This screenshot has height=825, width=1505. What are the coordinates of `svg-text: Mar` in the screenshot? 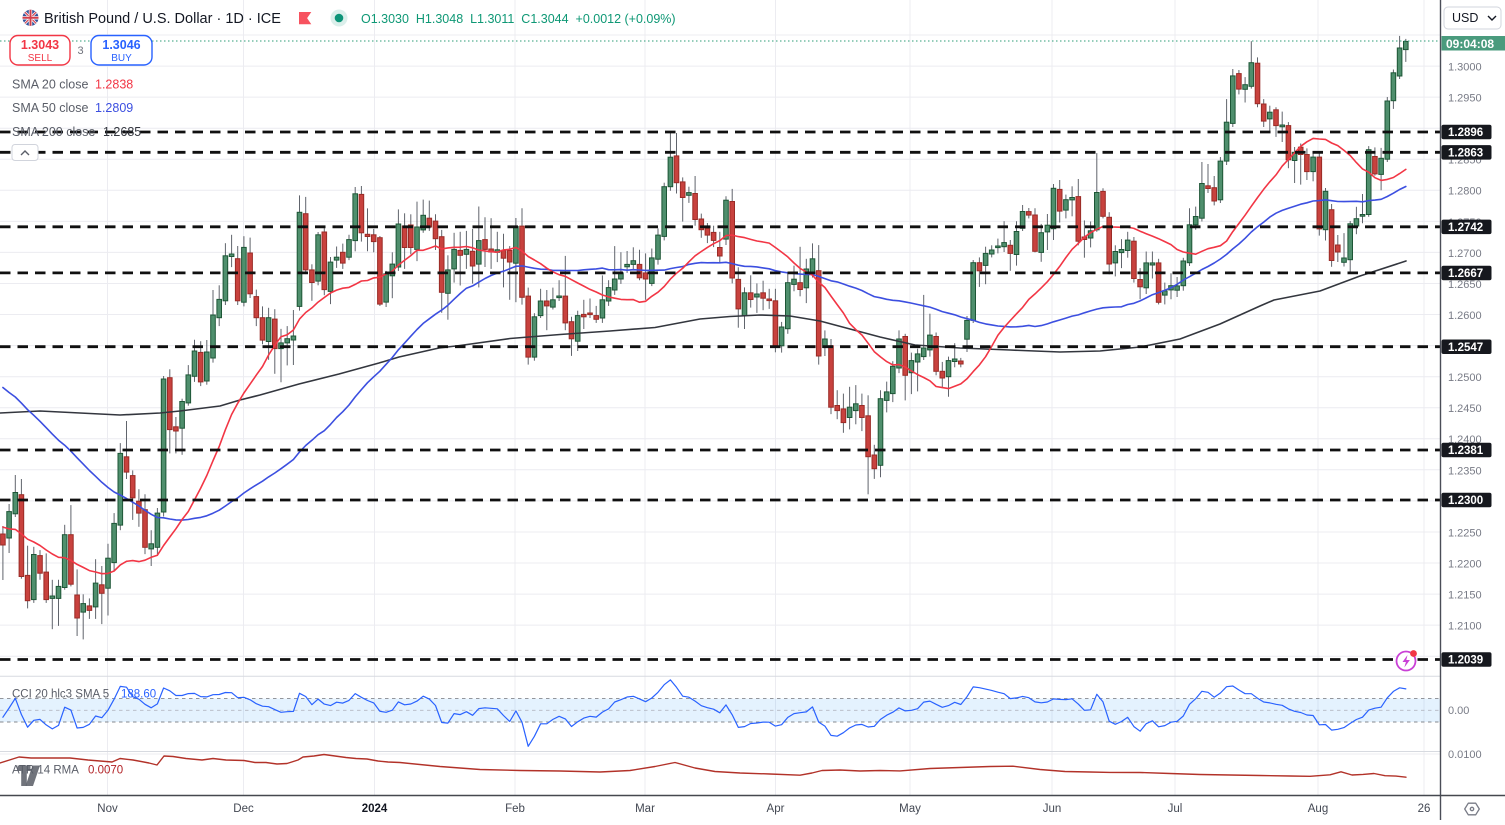 It's located at (645, 809).